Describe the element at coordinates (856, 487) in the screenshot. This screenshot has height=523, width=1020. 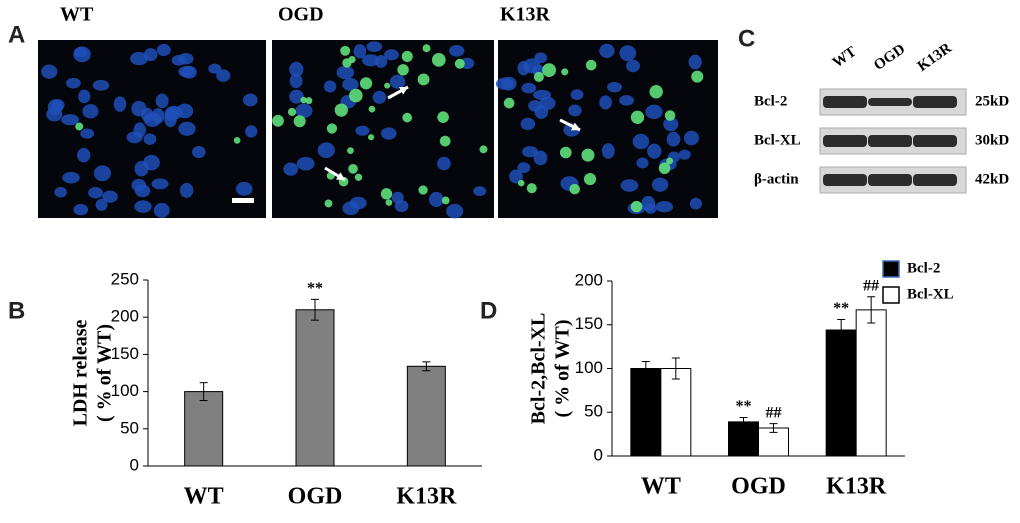
I see `x-tick-label: K13R` at that location.